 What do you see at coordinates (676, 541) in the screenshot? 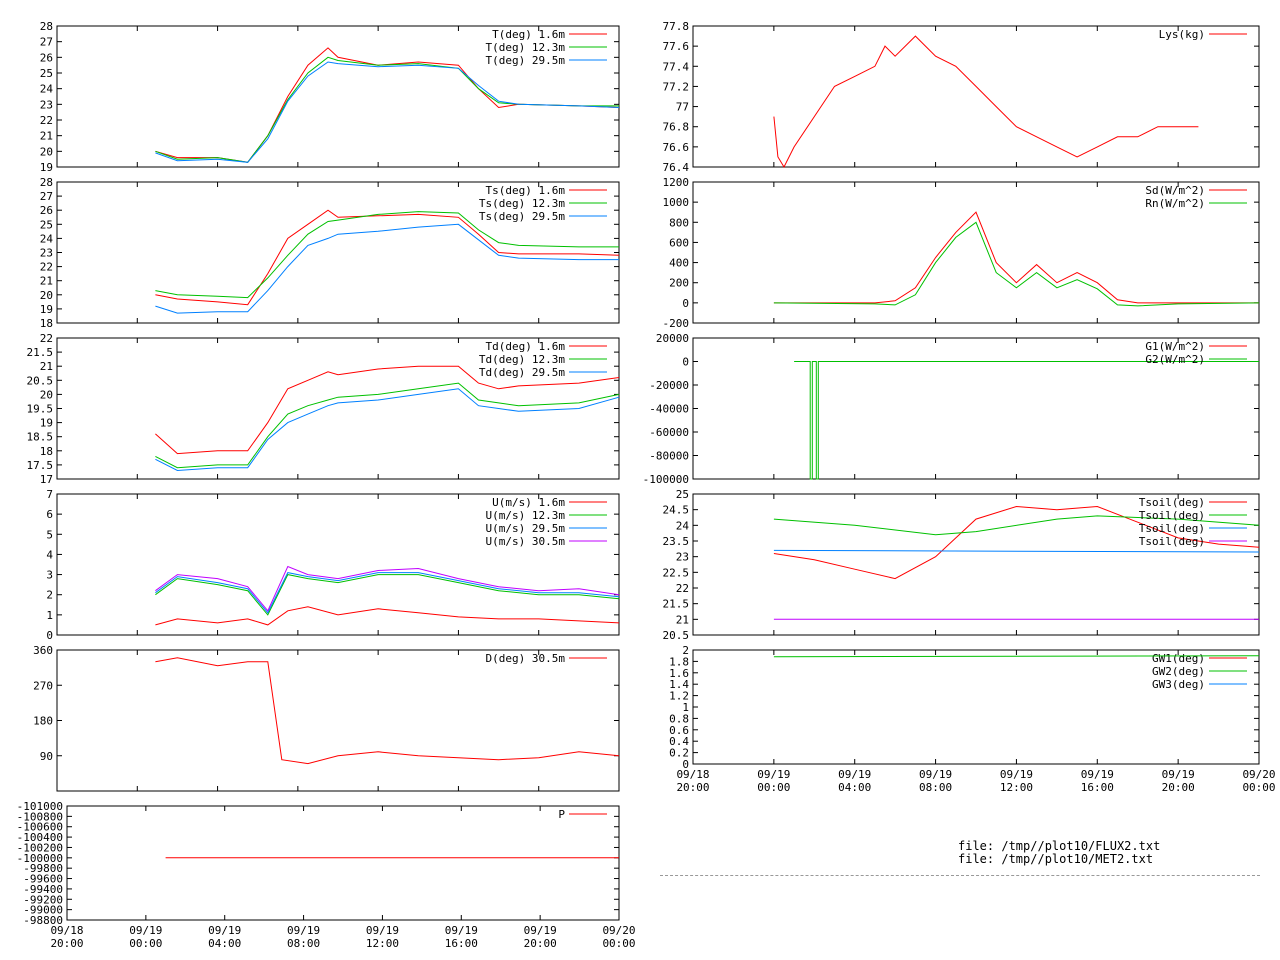
I see `y-tick-label: 23.5` at bounding box center [676, 541].